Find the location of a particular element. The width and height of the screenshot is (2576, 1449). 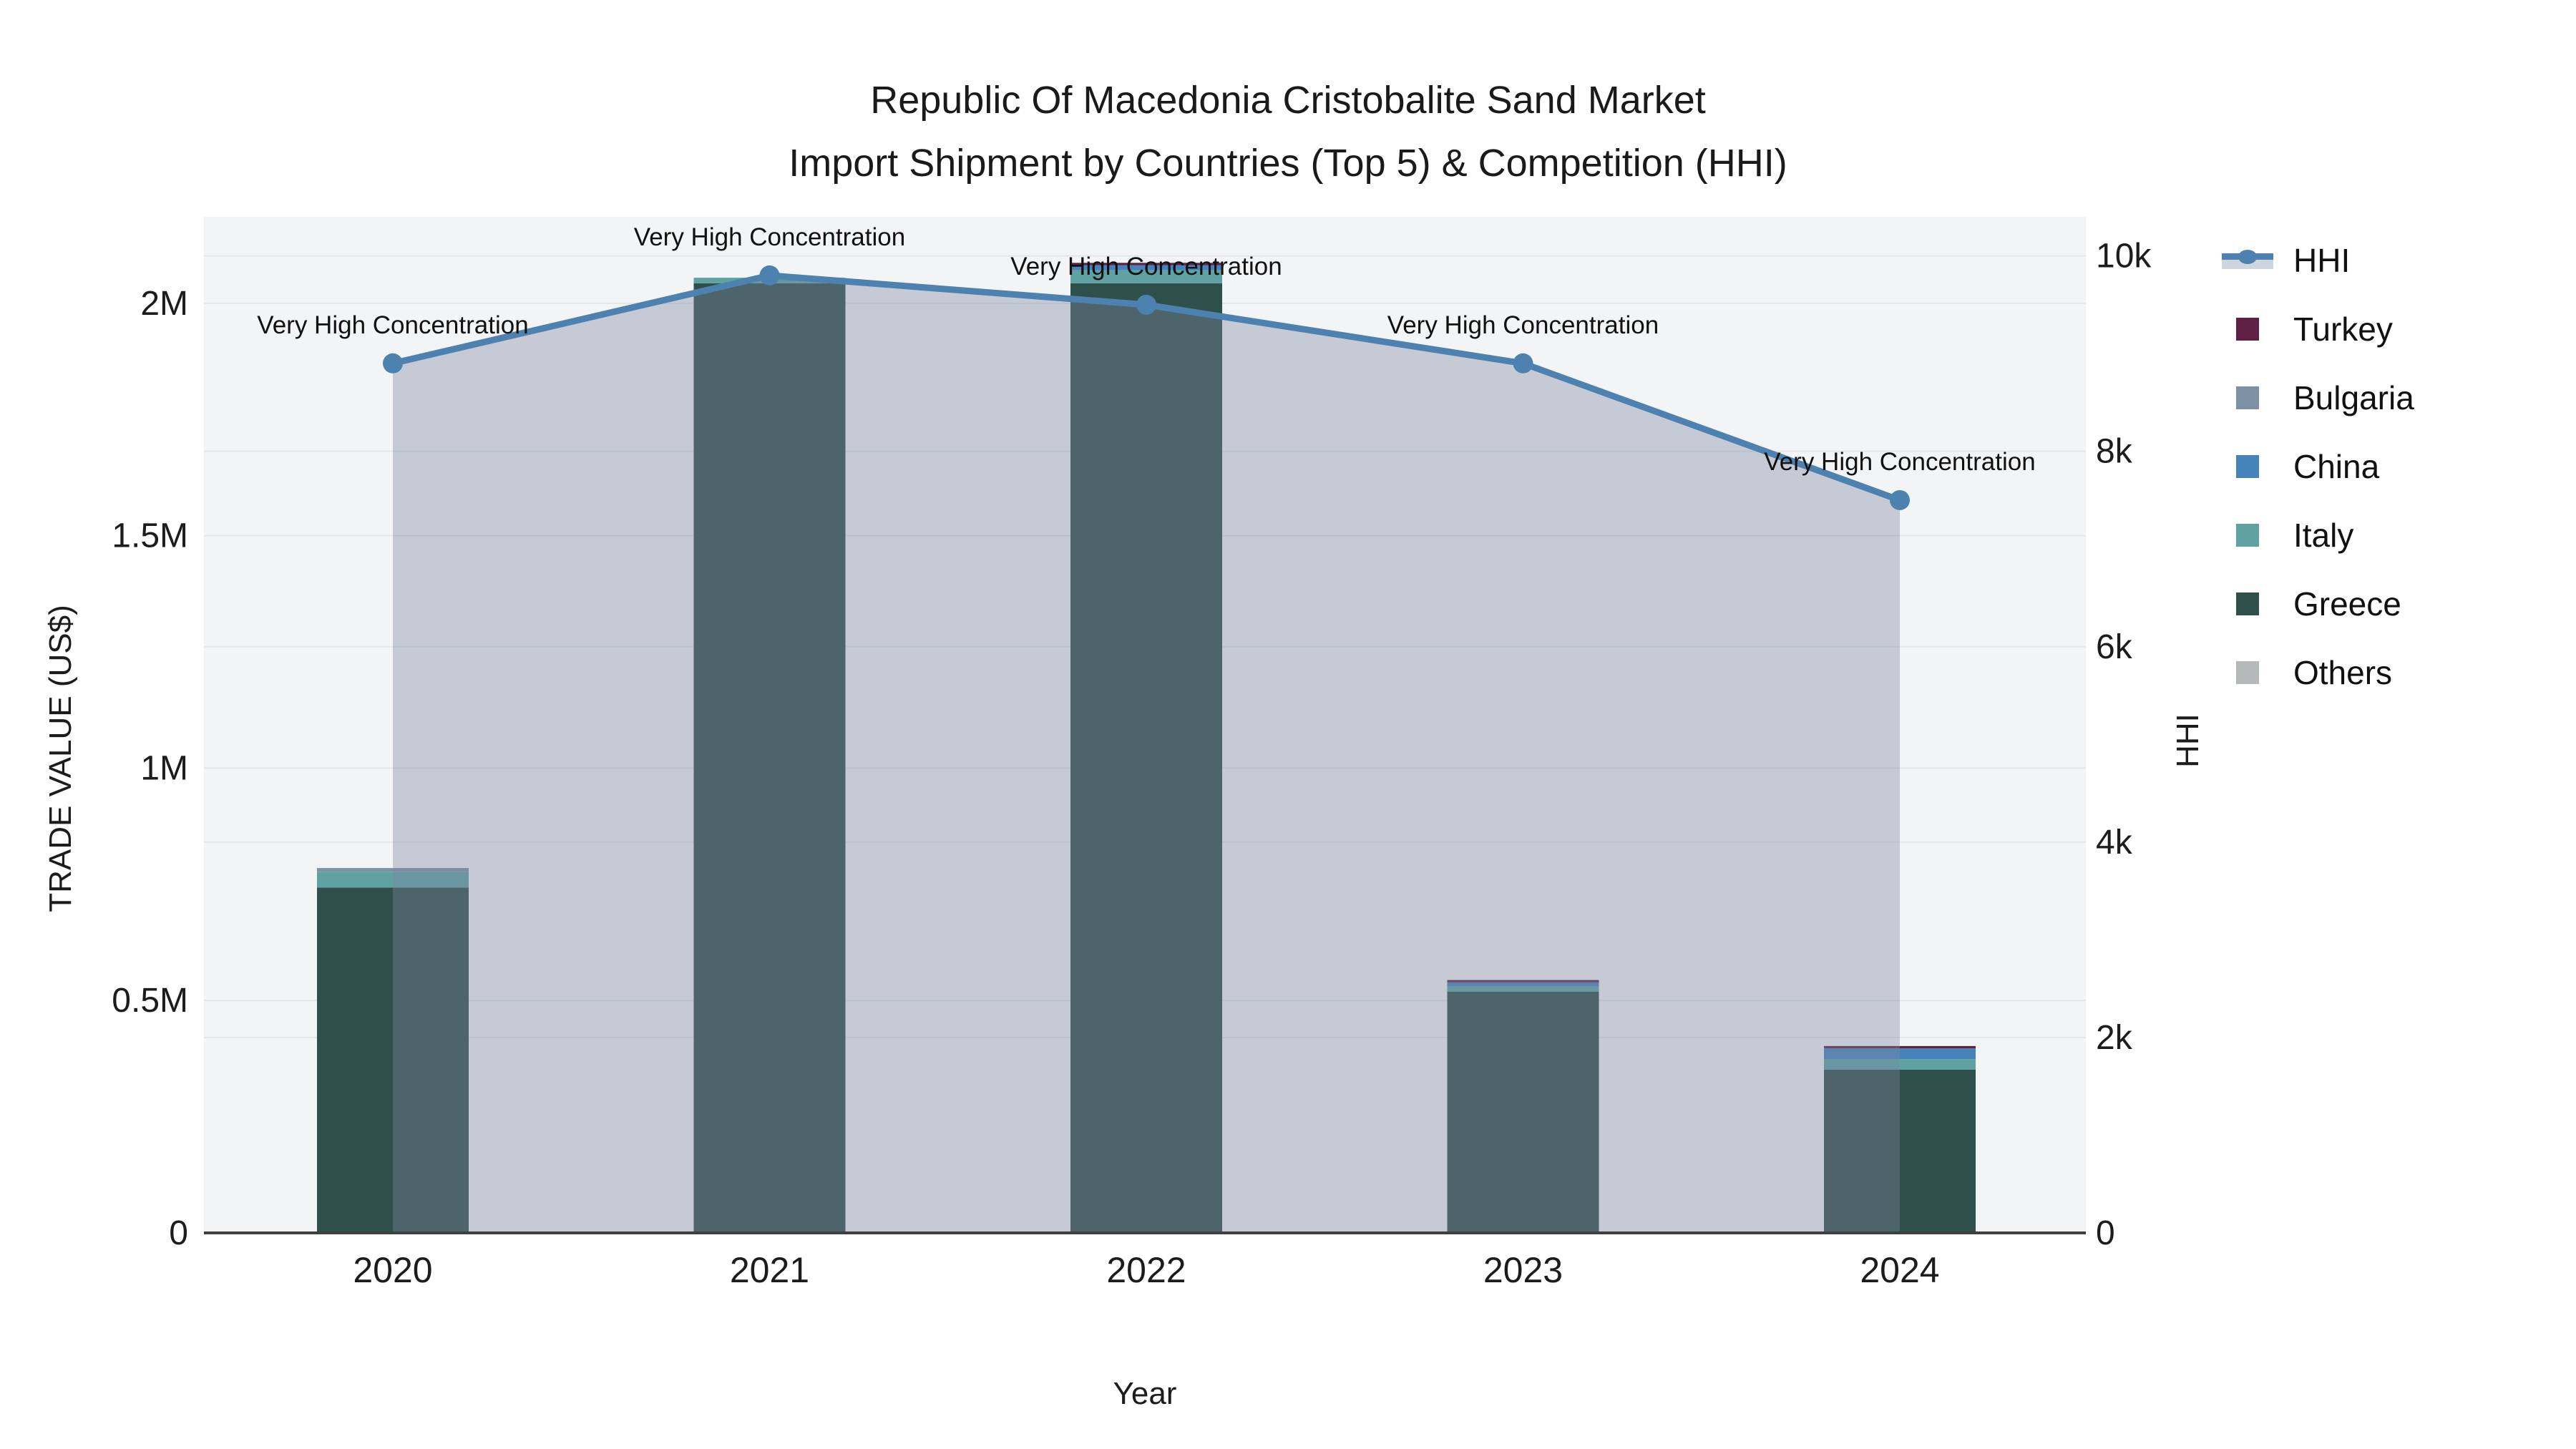

x-tick-2021: 2021 is located at coordinates (769, 1270).